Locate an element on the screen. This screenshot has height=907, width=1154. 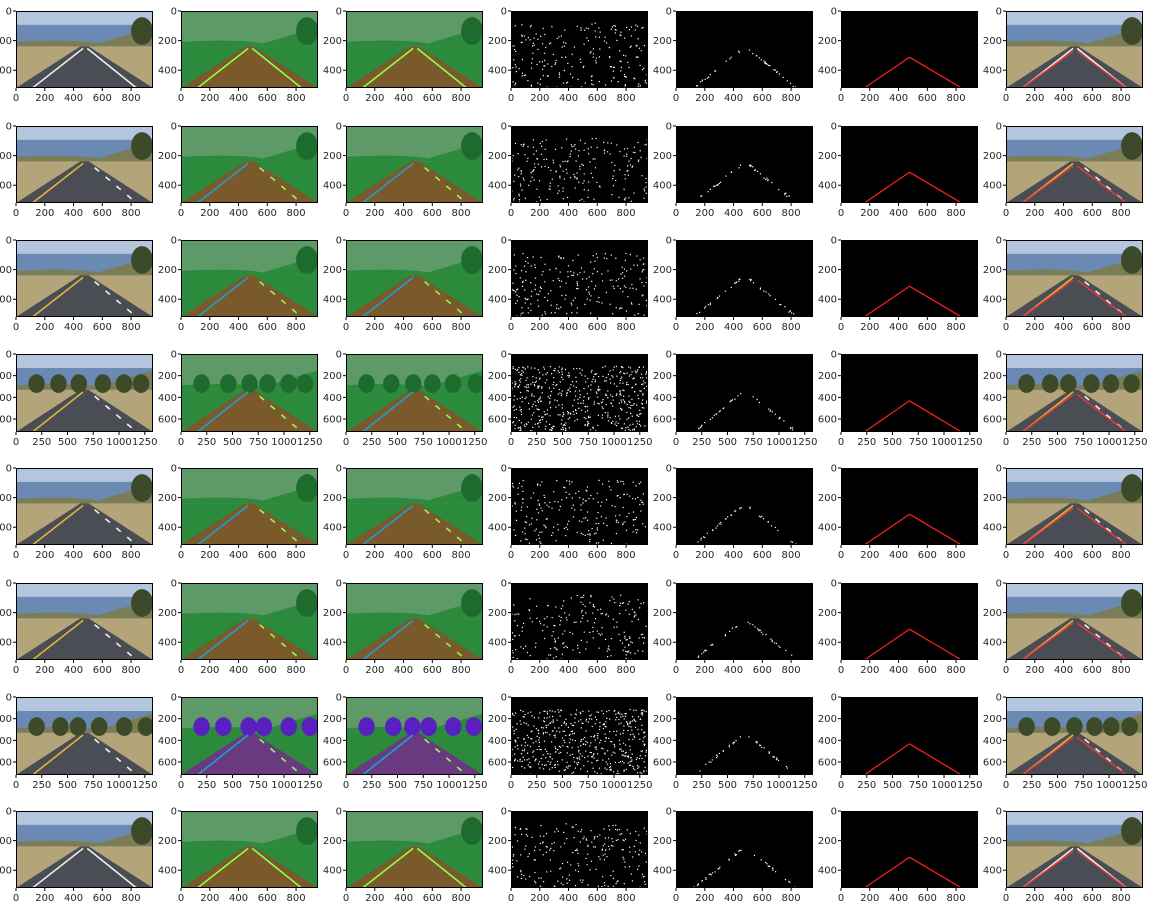
panel-r6-lane-overlay-result: 0 200 400 0 200 400 600 800 is located at coordinates (1063, 628).